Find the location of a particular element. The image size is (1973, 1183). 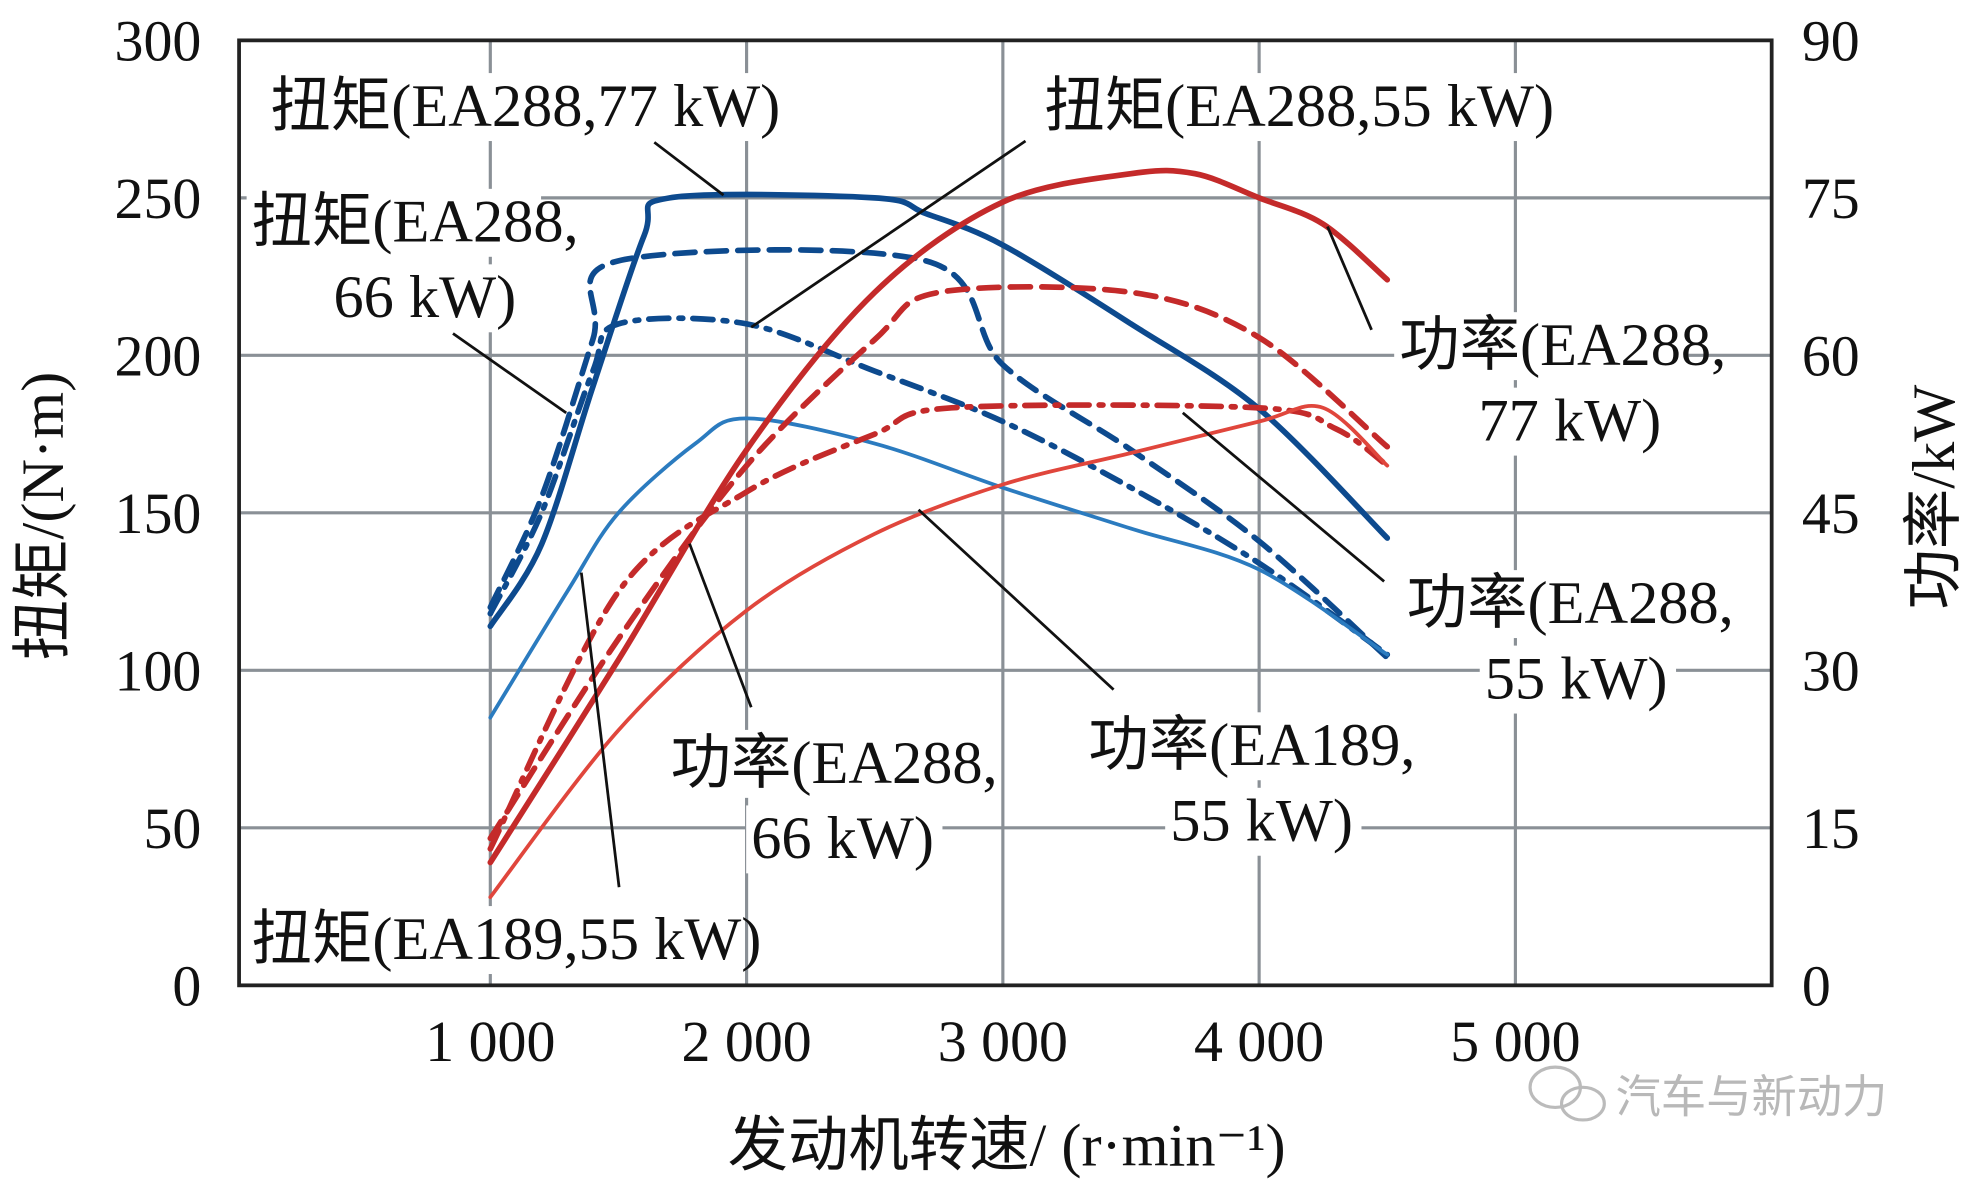

annotation-text: 扭矩(EA288,77 kW) is located at coordinates (526, 106).